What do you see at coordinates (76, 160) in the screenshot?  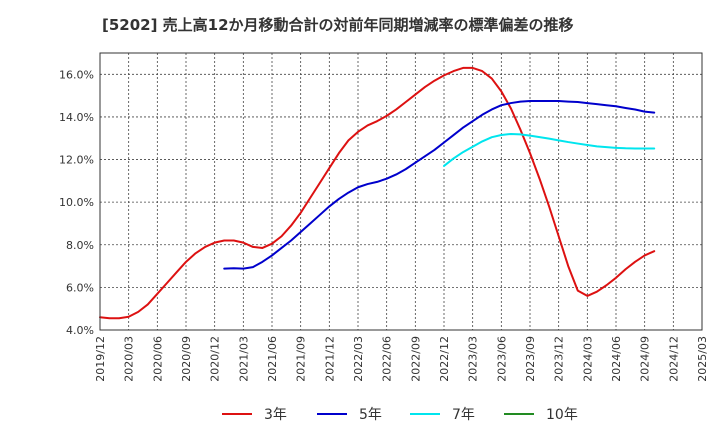 I see `y-tick-label: 12.0%` at bounding box center [76, 160].